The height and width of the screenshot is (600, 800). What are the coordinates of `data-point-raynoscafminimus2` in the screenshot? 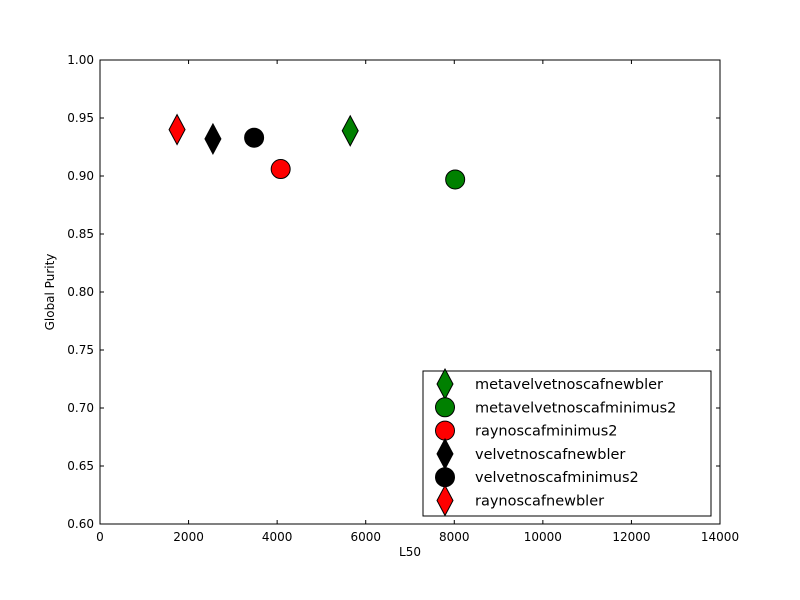 It's located at (280, 169).